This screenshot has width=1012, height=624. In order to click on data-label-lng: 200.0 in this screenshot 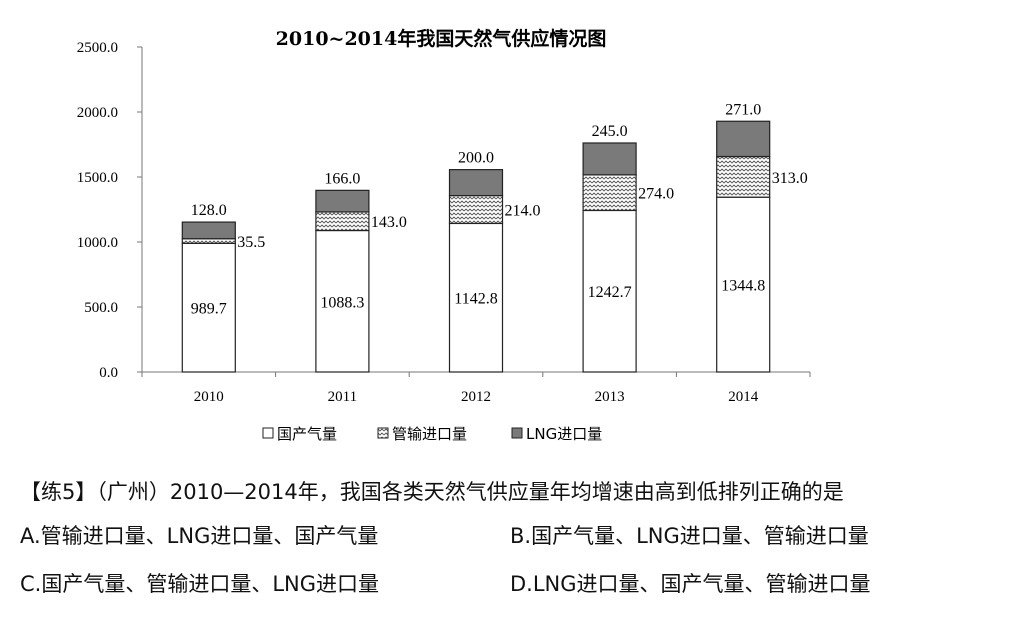, I will do `click(476, 158)`.